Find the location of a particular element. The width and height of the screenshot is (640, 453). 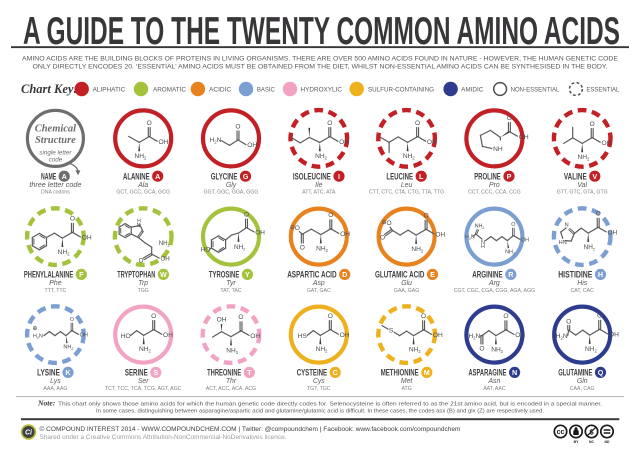

svg-text: TGG is located at coordinates (143, 291).